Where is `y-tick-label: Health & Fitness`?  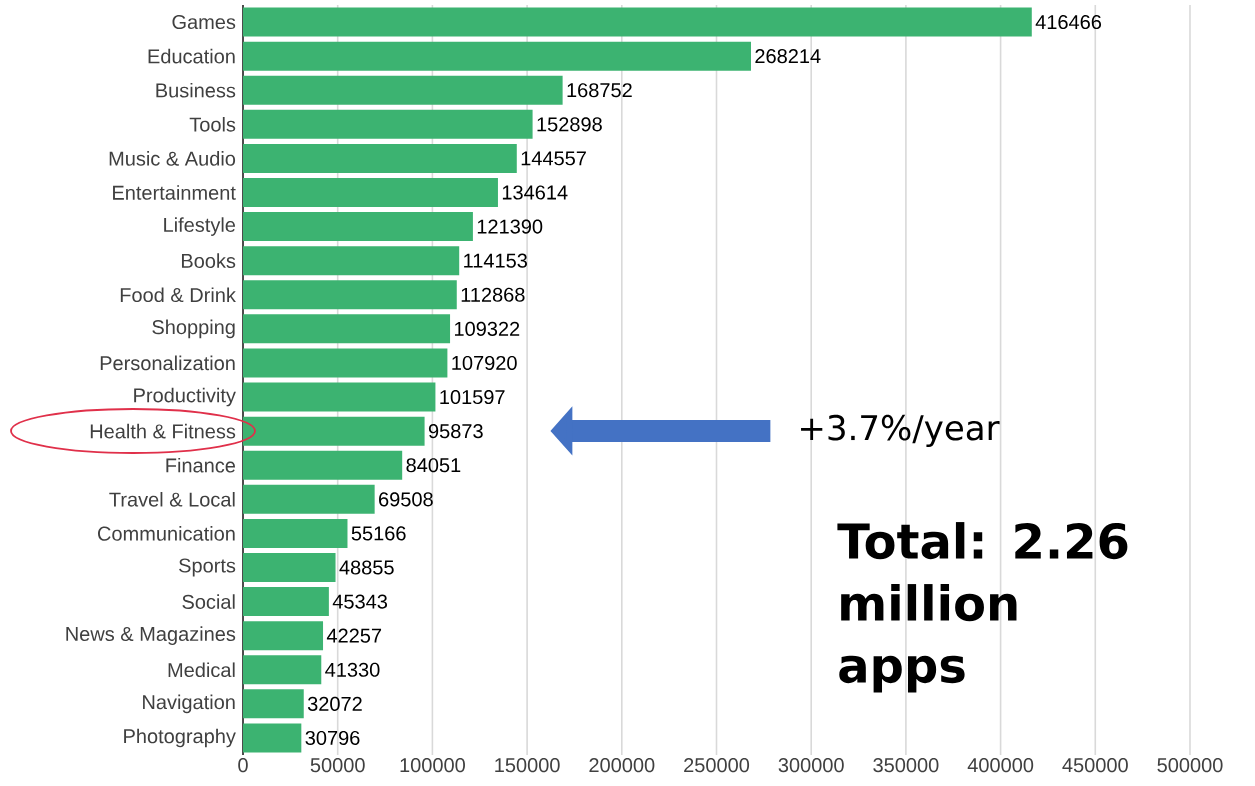
y-tick-label: Health & Fitness is located at coordinates (163, 431).